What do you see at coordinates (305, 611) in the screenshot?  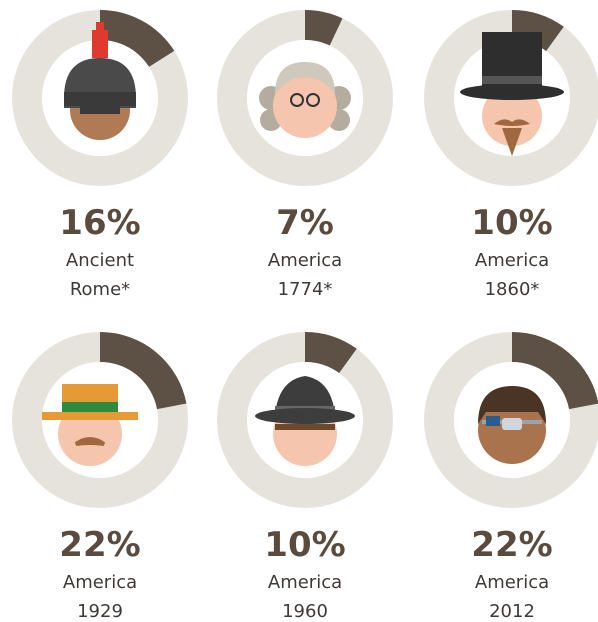 I see `caption: 1960` at bounding box center [305, 611].